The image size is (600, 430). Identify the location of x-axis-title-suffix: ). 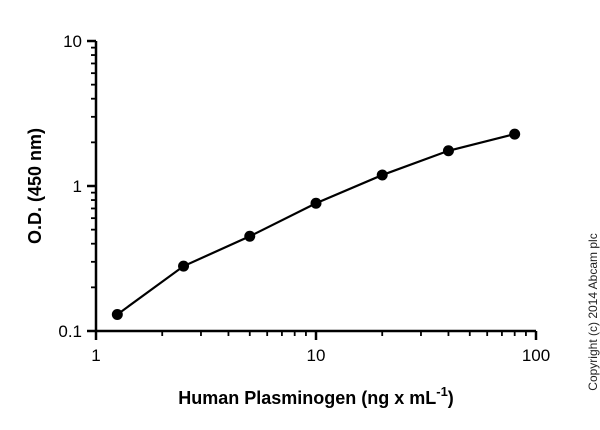
(451, 398).